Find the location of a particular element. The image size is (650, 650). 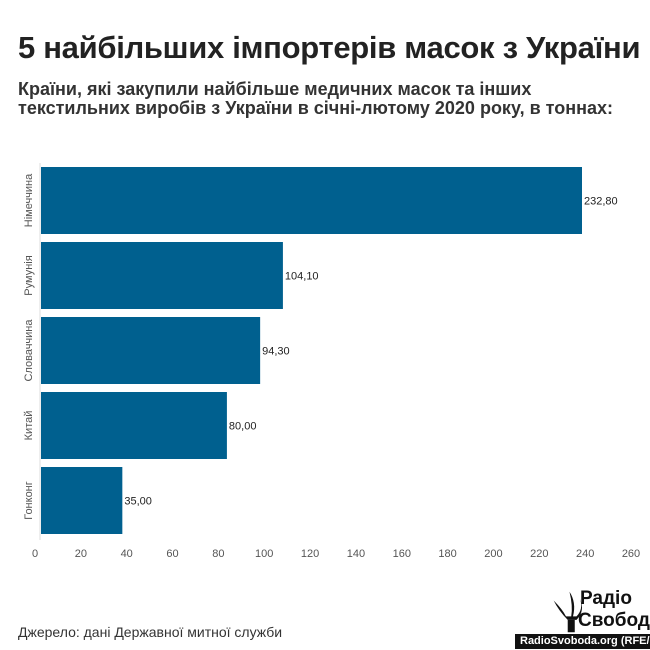

bar-value-label: 104,10 is located at coordinates (302, 277).